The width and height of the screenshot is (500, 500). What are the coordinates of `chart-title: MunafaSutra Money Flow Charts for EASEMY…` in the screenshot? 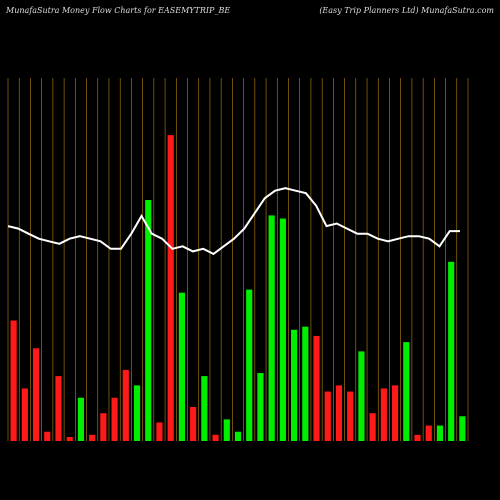 It's located at (118, 10).